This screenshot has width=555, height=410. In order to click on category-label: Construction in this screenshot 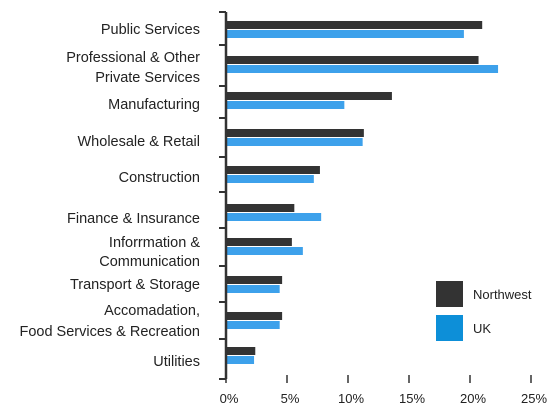, I will do `click(159, 178)`.